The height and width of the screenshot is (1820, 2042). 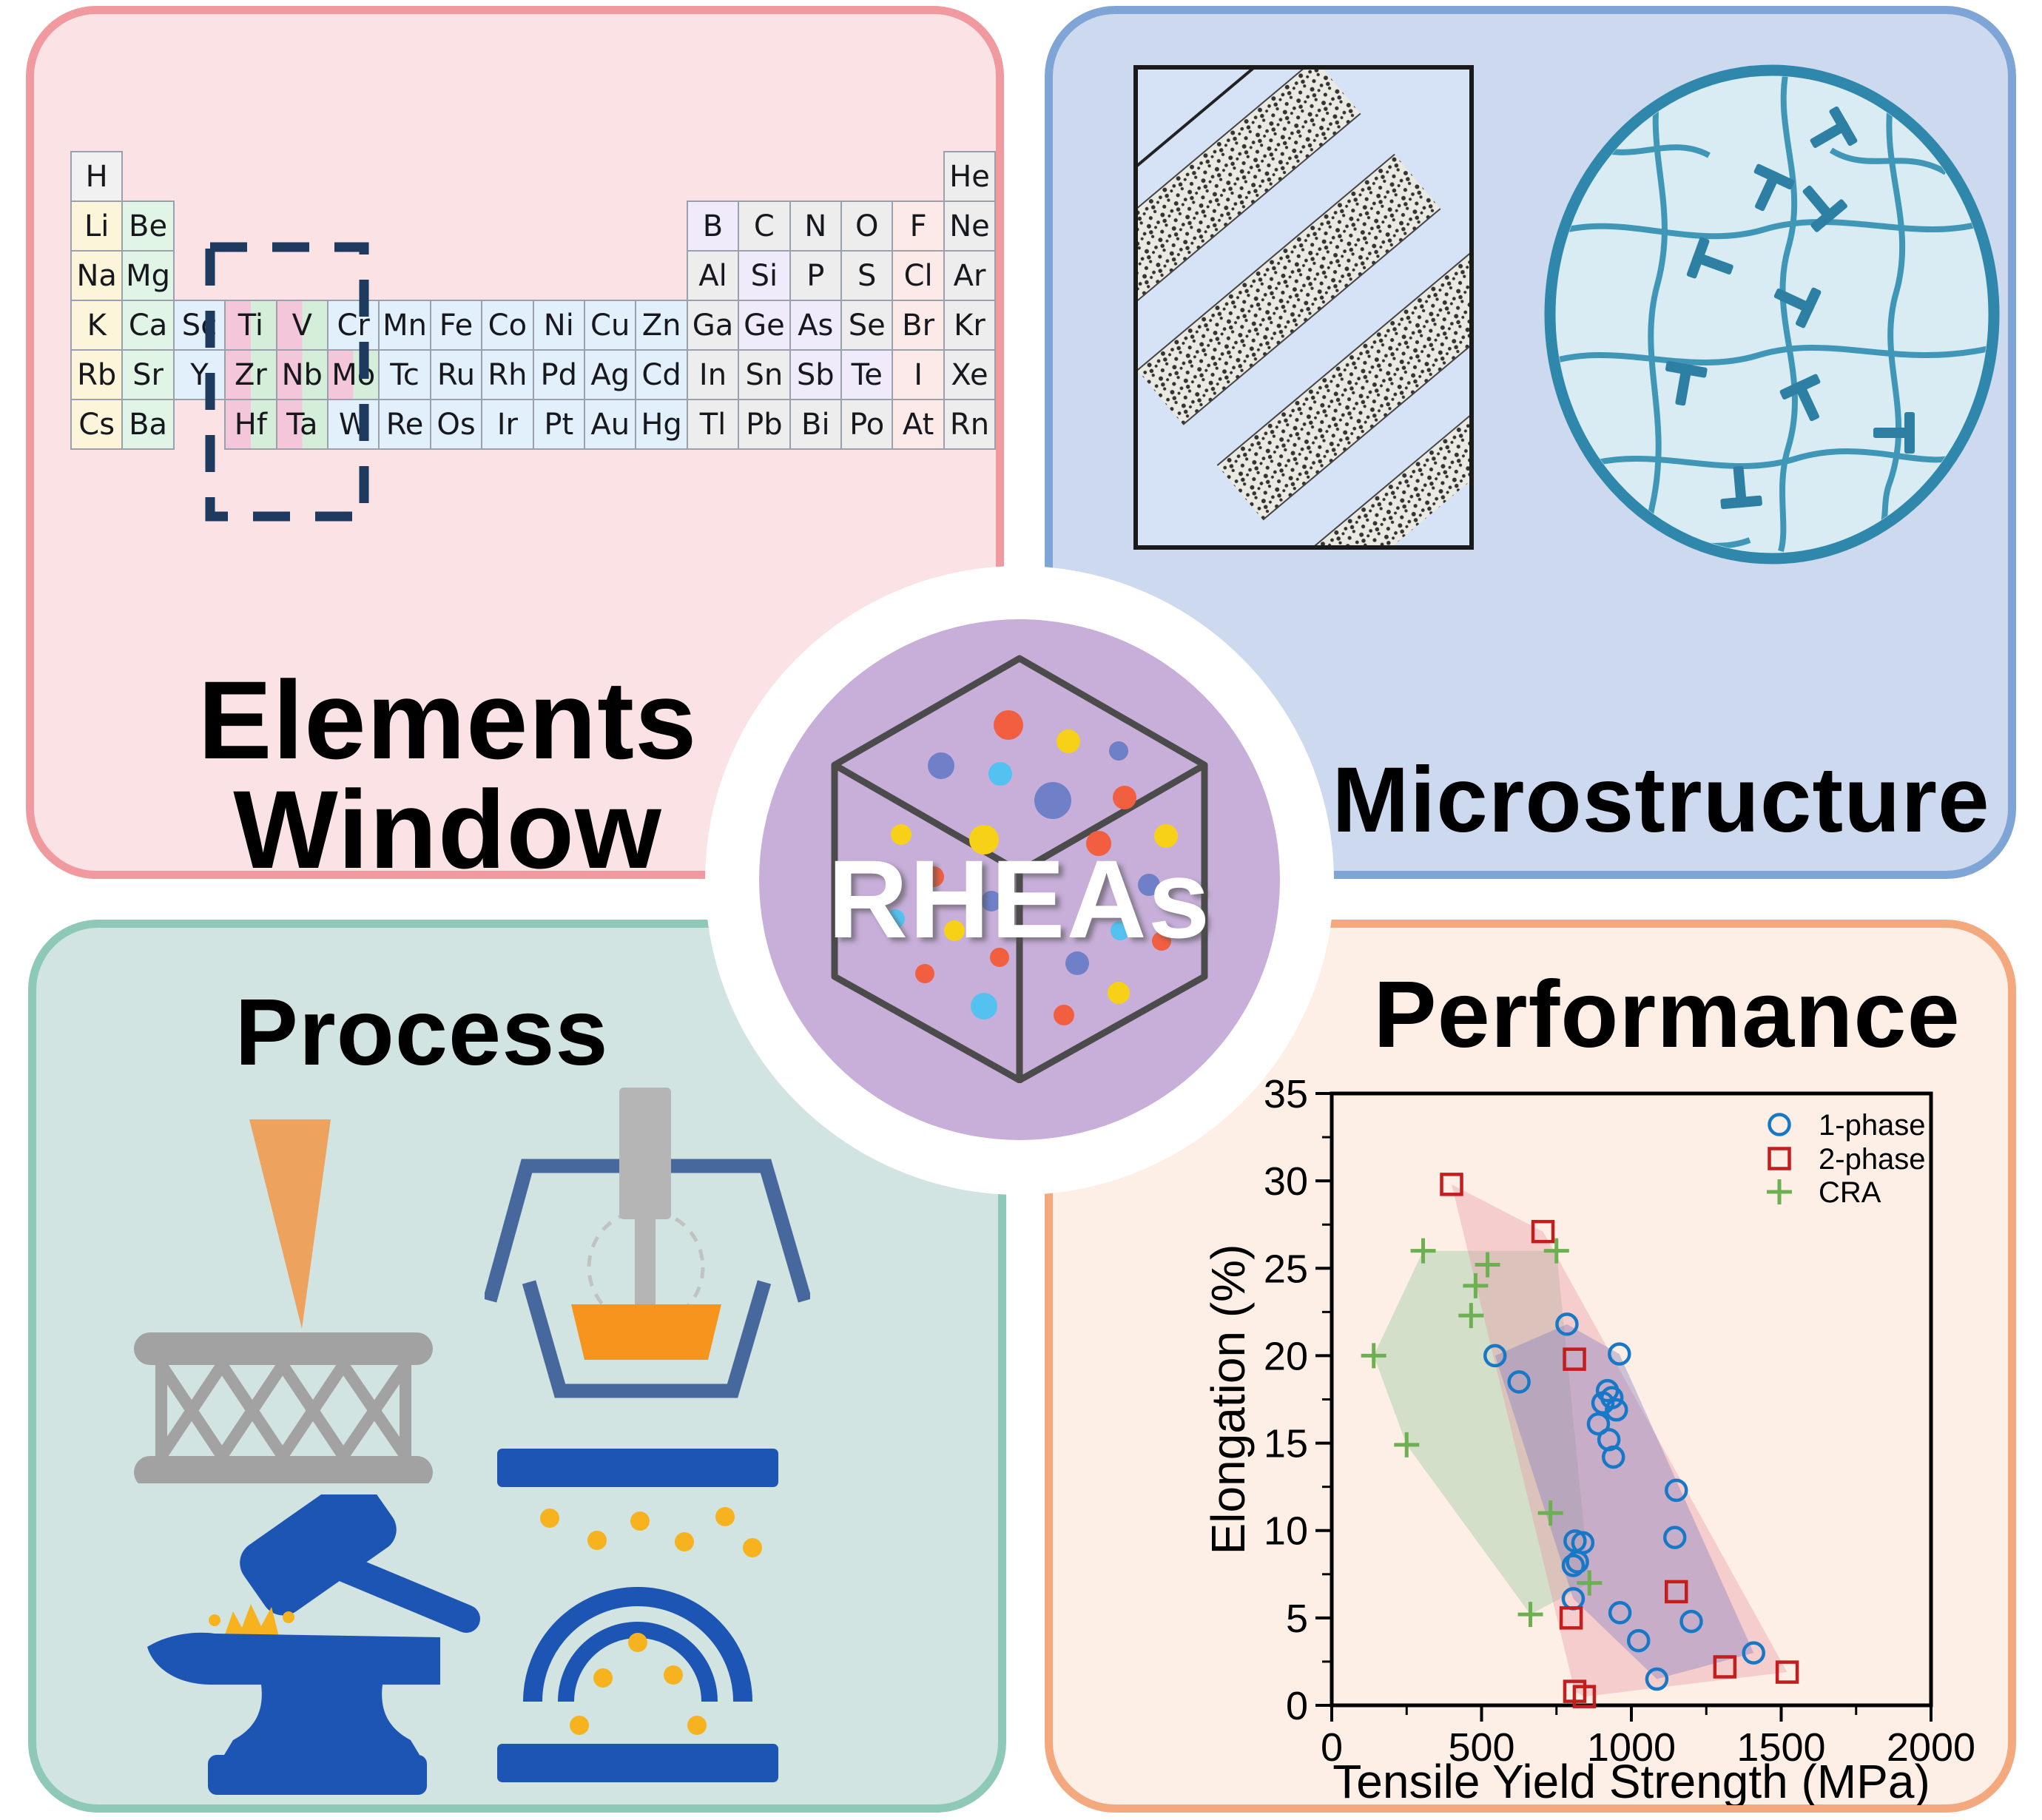 What do you see at coordinates (867, 375) in the screenshot?
I see `element-cell-Te: Te` at bounding box center [867, 375].